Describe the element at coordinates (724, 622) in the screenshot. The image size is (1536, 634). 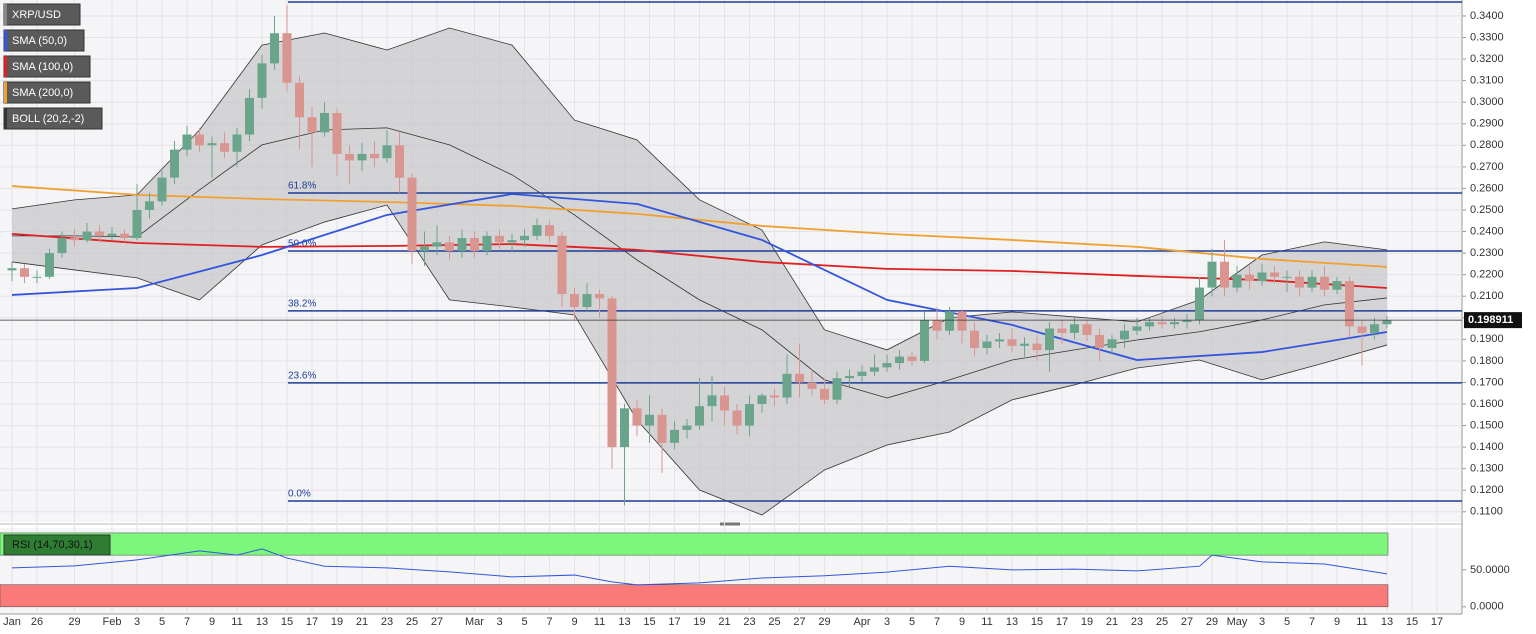
I see `x-tick-label: 21` at that location.